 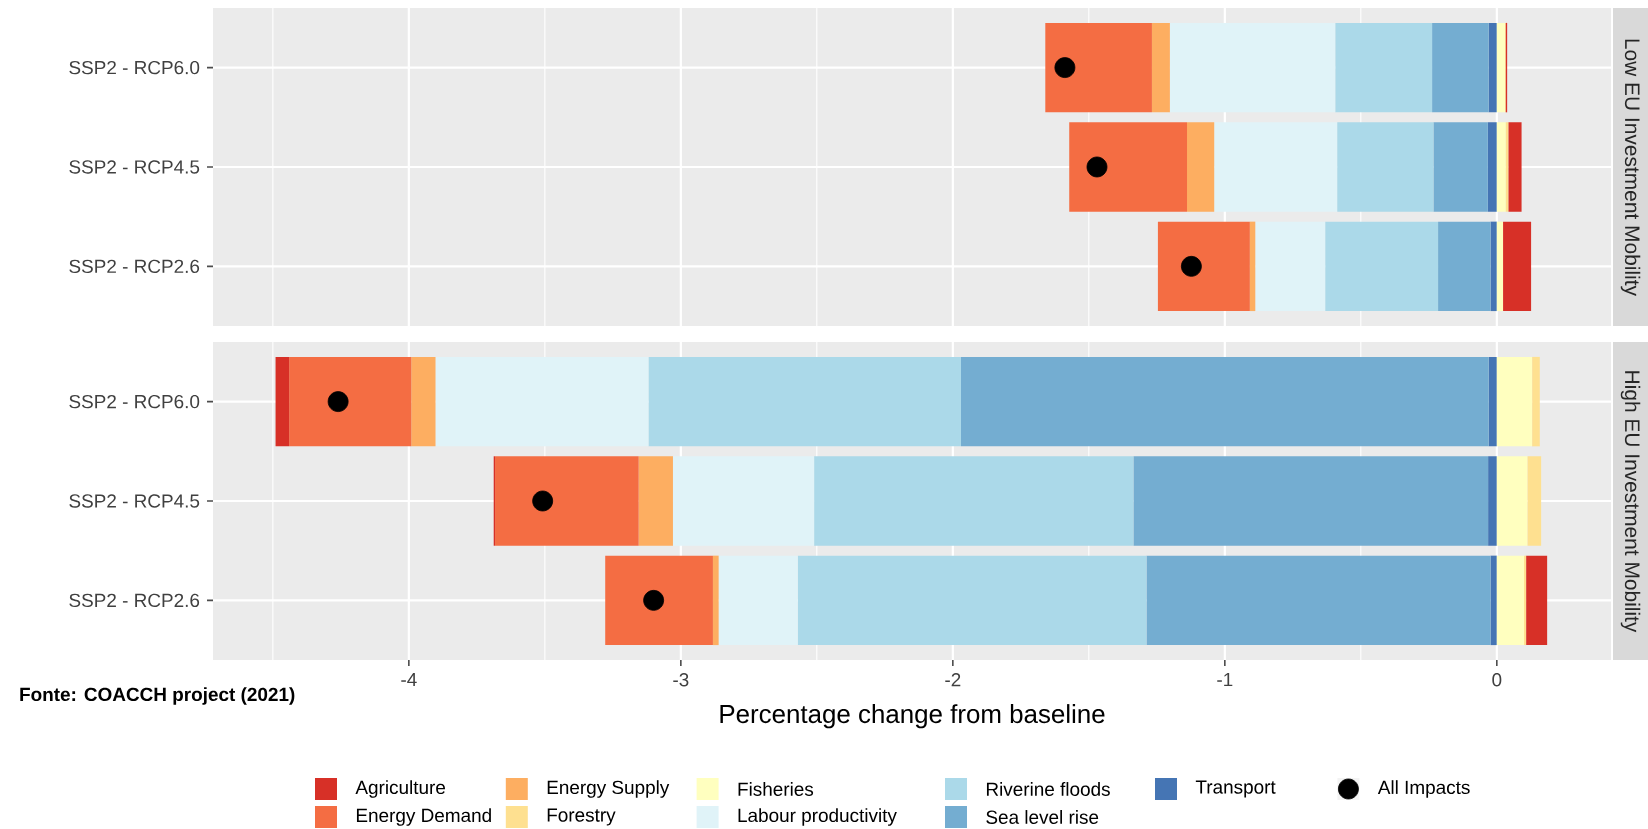 I want to click on text: High EU Investment Mobility, so click(x=1630, y=502).